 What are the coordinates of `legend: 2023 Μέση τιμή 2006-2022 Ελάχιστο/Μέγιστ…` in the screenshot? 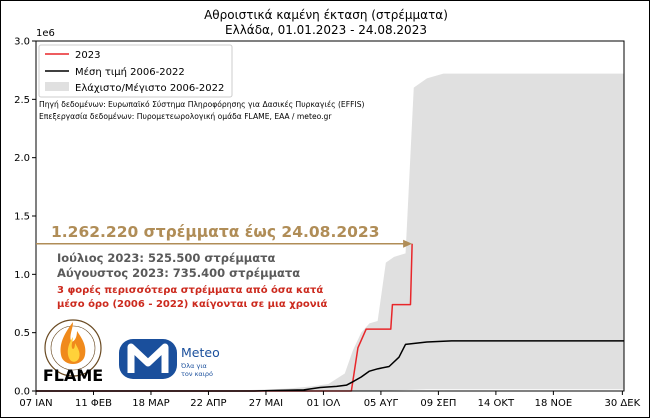 It's located at (135, 71).